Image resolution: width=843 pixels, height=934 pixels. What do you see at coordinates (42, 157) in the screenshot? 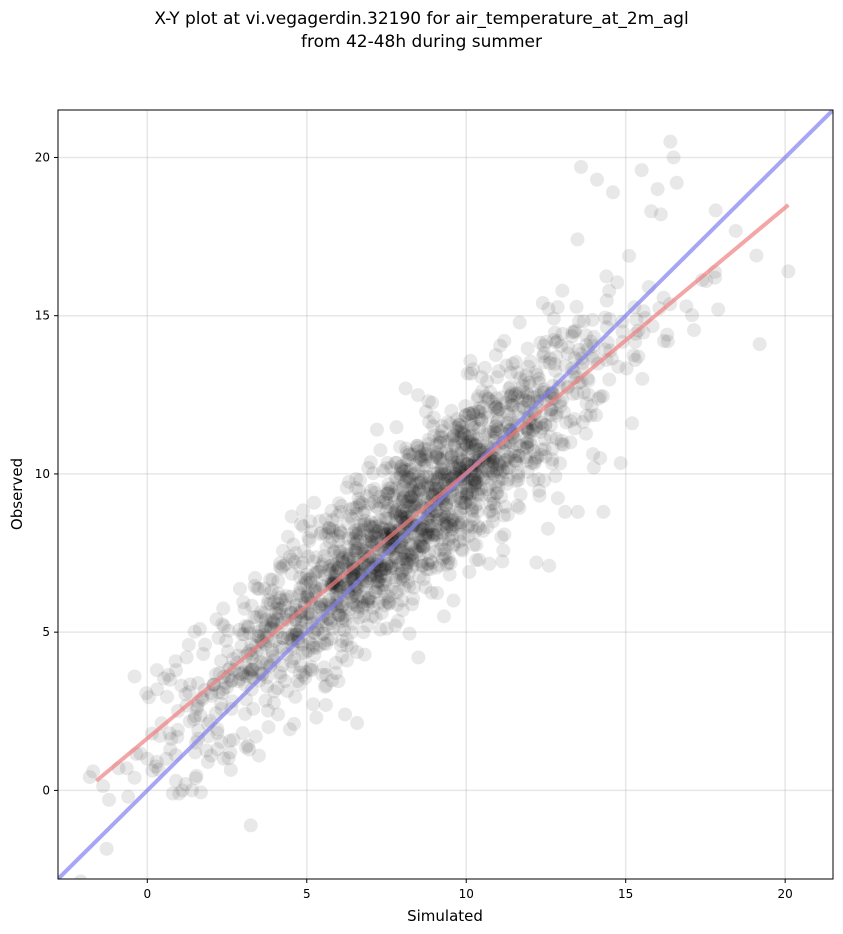
I see `y-tick-label: 20` at bounding box center [42, 157].